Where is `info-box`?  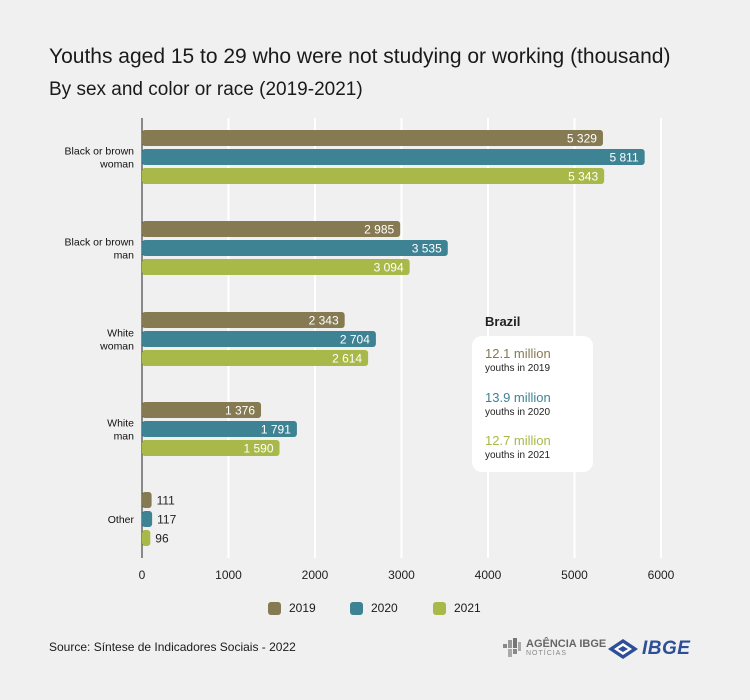 info-box is located at coordinates (532, 404).